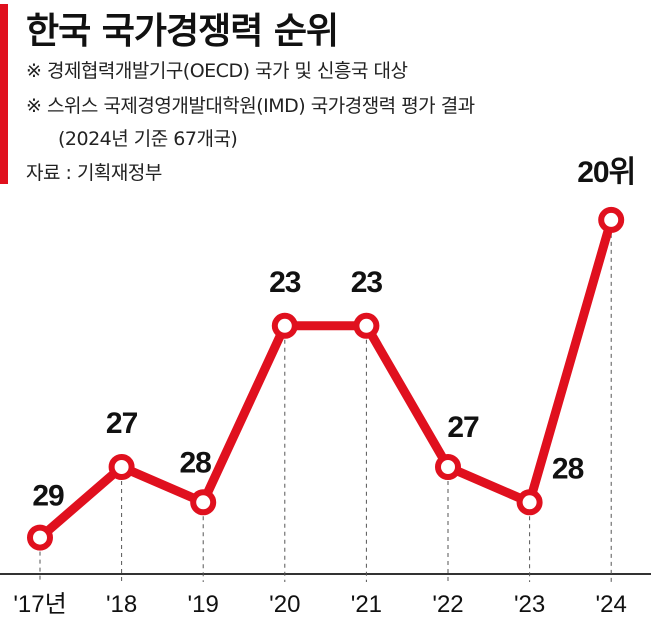 The image size is (651, 622). Describe the element at coordinates (606, 172) in the screenshot. I see `data-label: 20위` at that location.